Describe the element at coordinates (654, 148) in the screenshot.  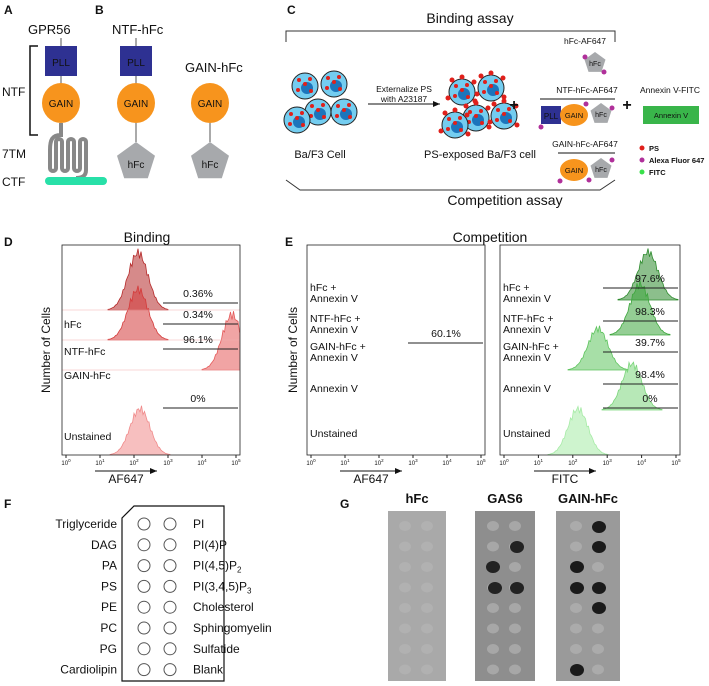
I see `label: PS` at that location.